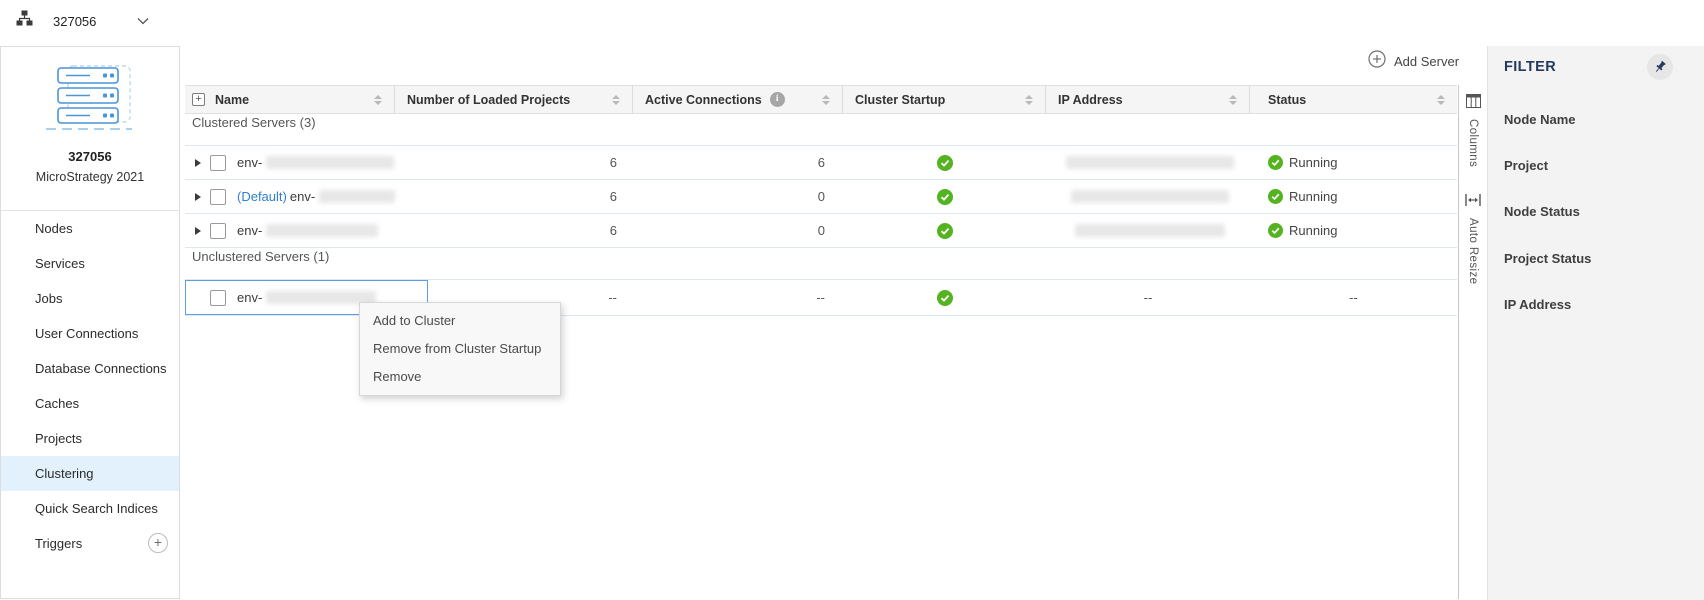  What do you see at coordinates (414, 320) in the screenshot?
I see `menu-item-add-to-cluster: Add to Cluster` at bounding box center [414, 320].